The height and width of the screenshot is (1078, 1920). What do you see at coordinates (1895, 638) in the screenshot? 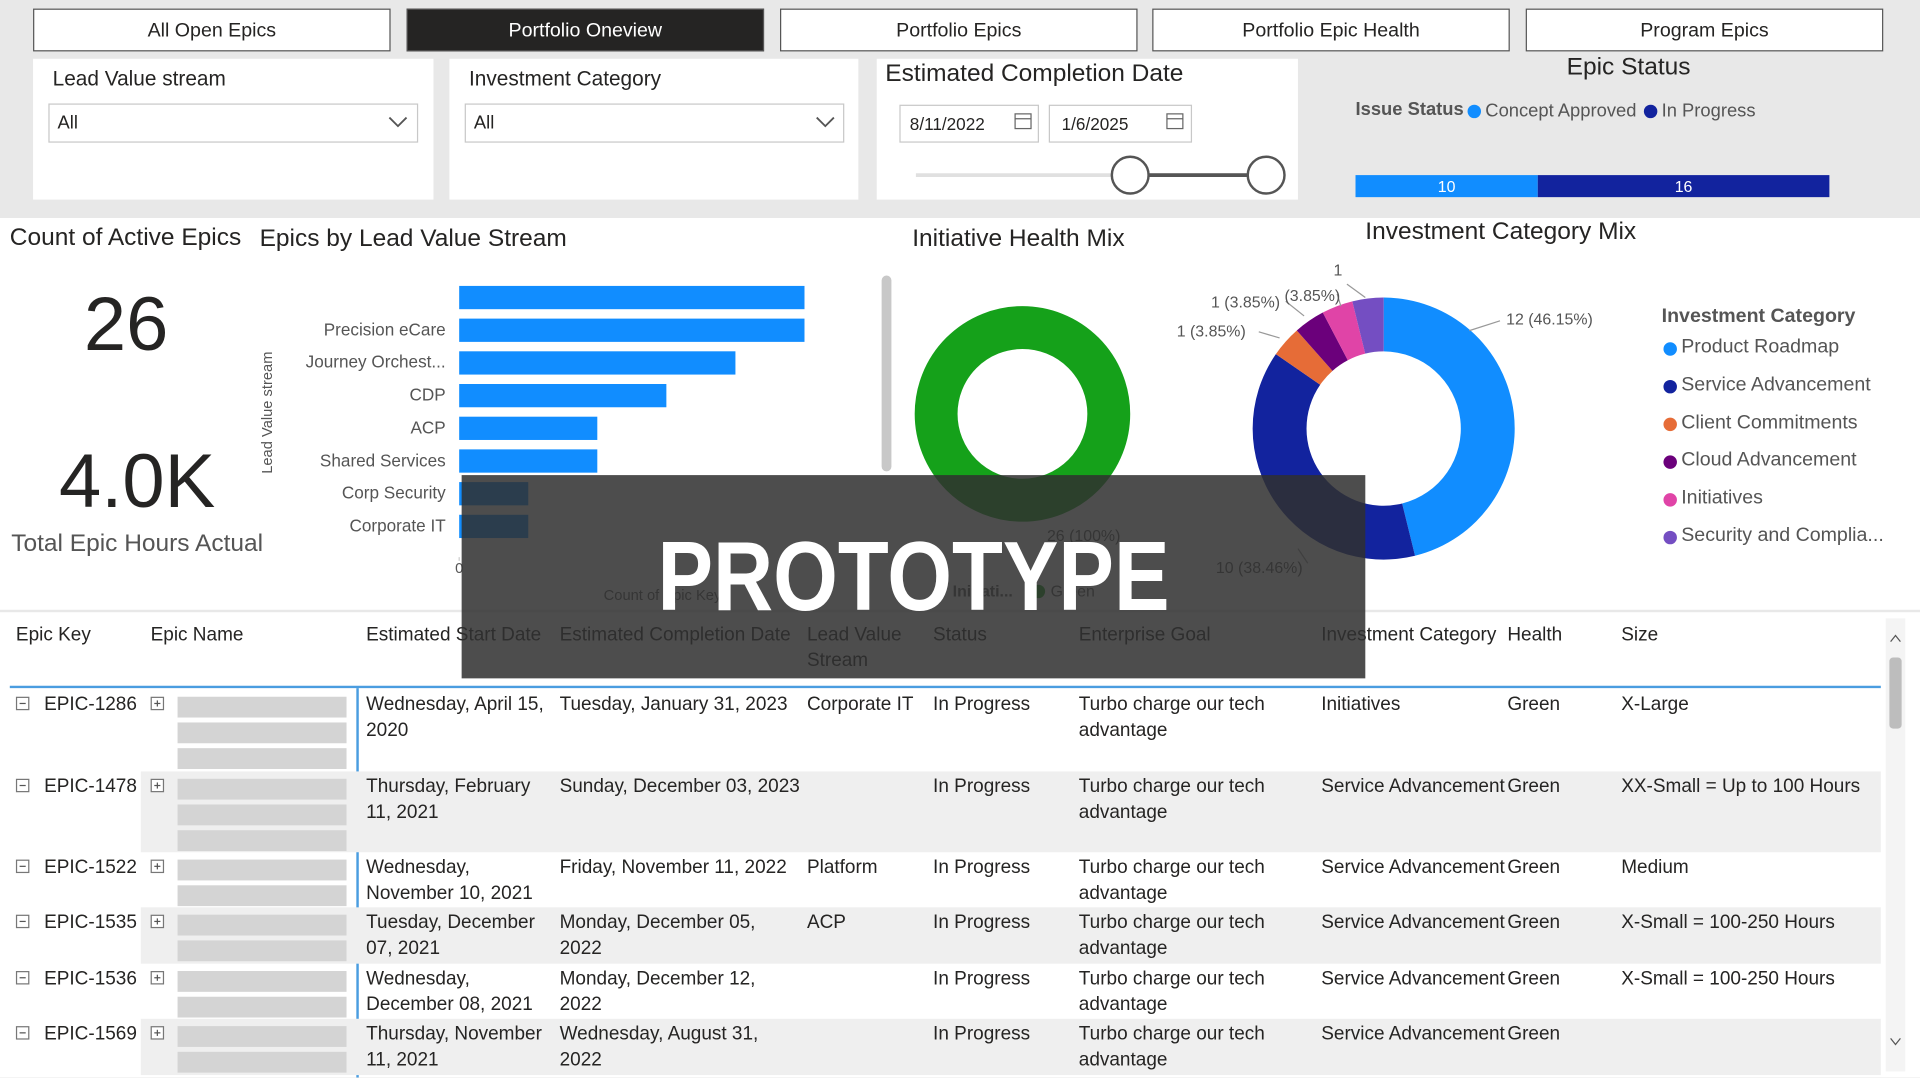
I see `scroll-up` at bounding box center [1895, 638].